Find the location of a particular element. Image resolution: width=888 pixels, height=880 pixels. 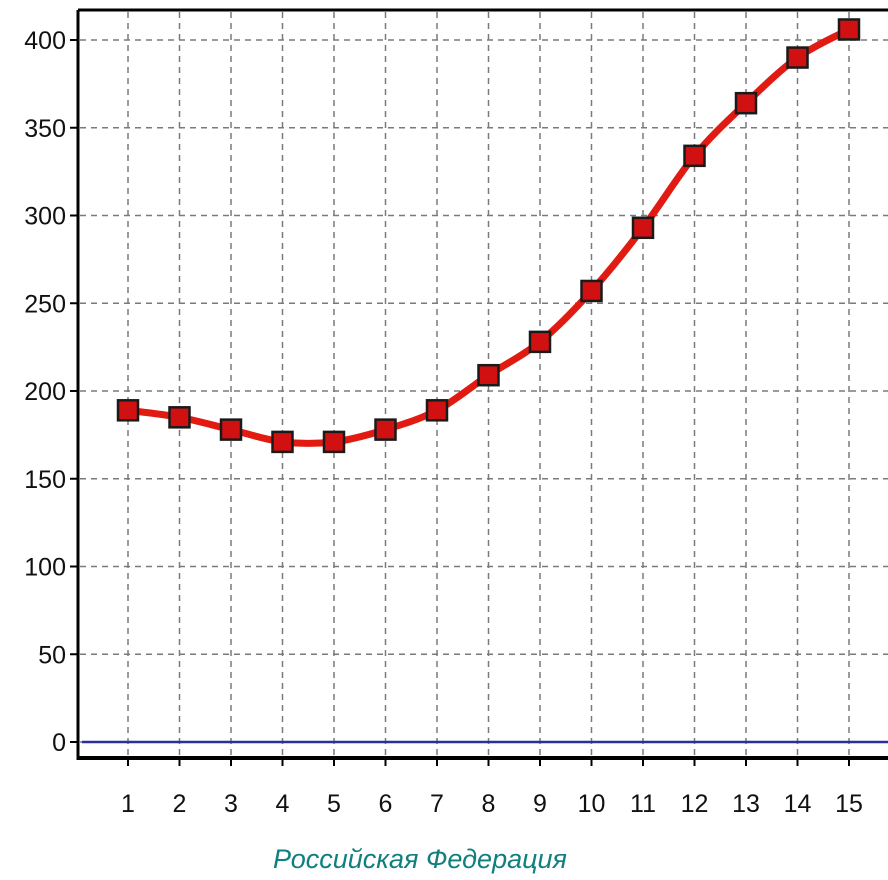

y-tick-label-250: 250 is located at coordinates (45, 304).